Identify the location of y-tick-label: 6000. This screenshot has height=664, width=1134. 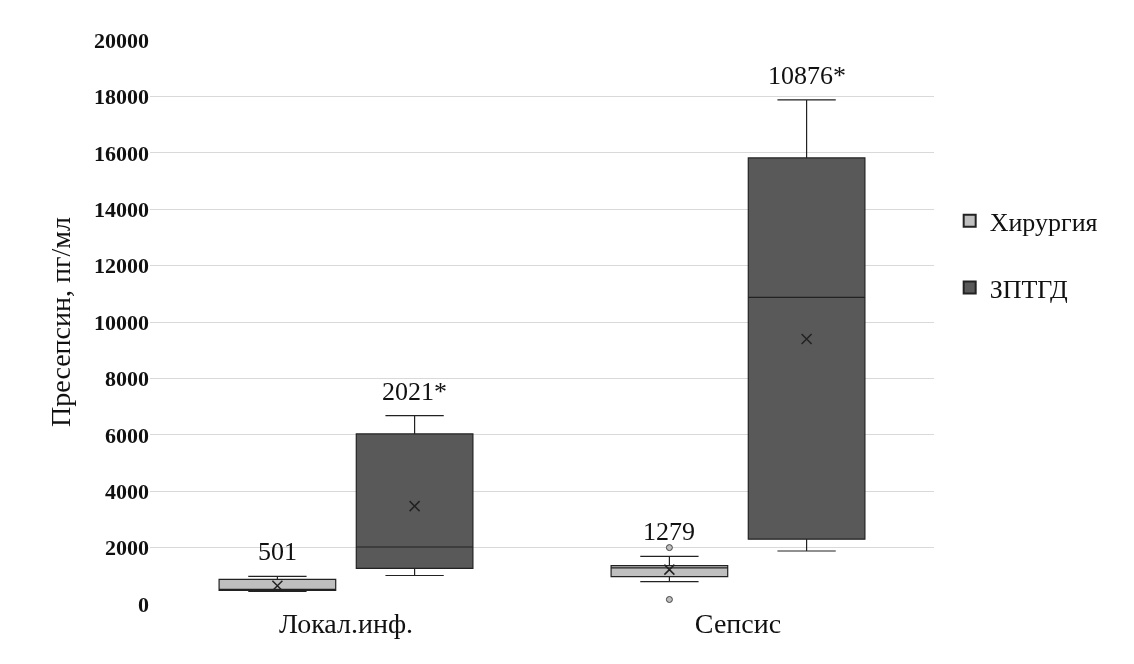
(127, 435).